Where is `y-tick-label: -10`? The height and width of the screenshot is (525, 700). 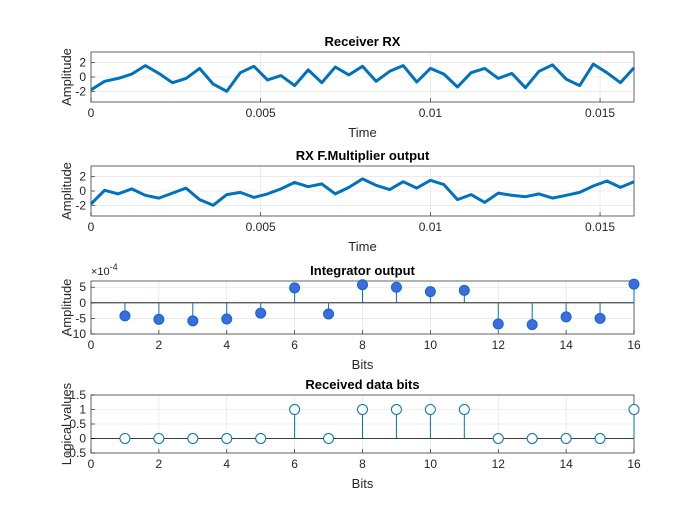
y-tick-label: -10 is located at coordinates (78, 334).